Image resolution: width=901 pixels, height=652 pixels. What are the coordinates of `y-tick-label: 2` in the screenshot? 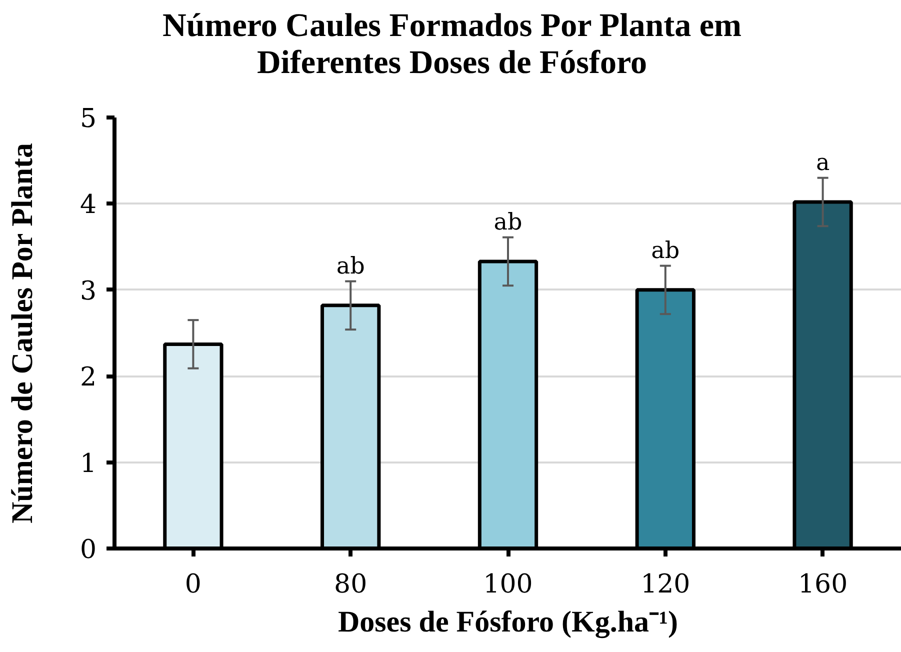 It's located at (88, 377).